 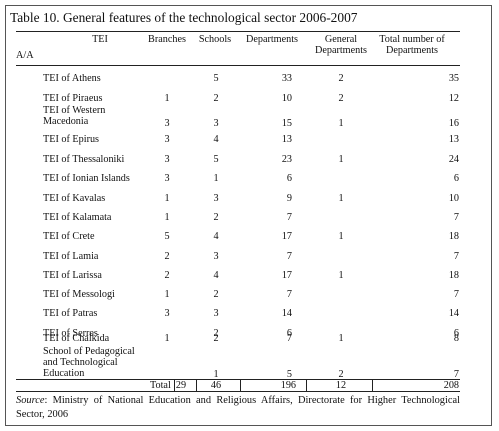 I want to click on row-departments-value: 23, so click(x=286, y=159).